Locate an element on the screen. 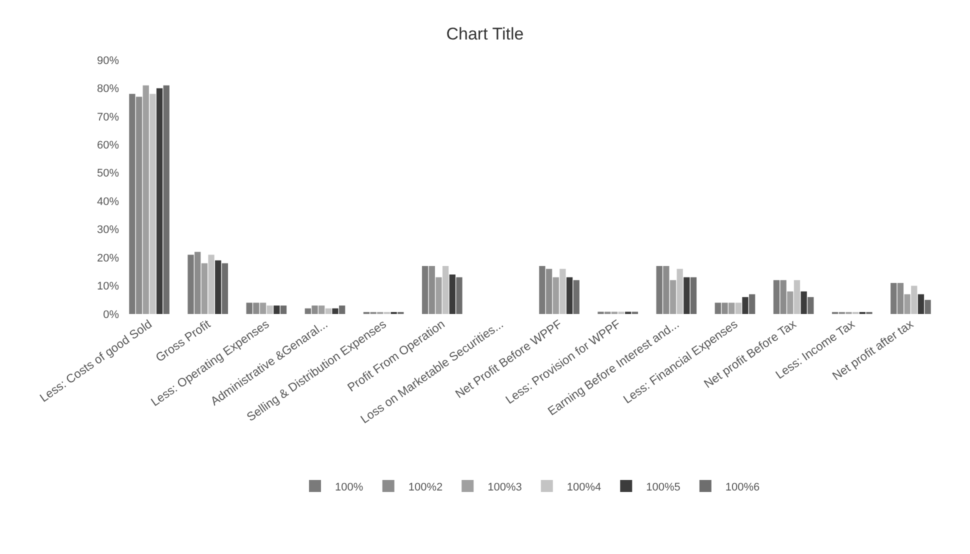 The image size is (970, 554). chart-title: Chart Title is located at coordinates (485, 34).